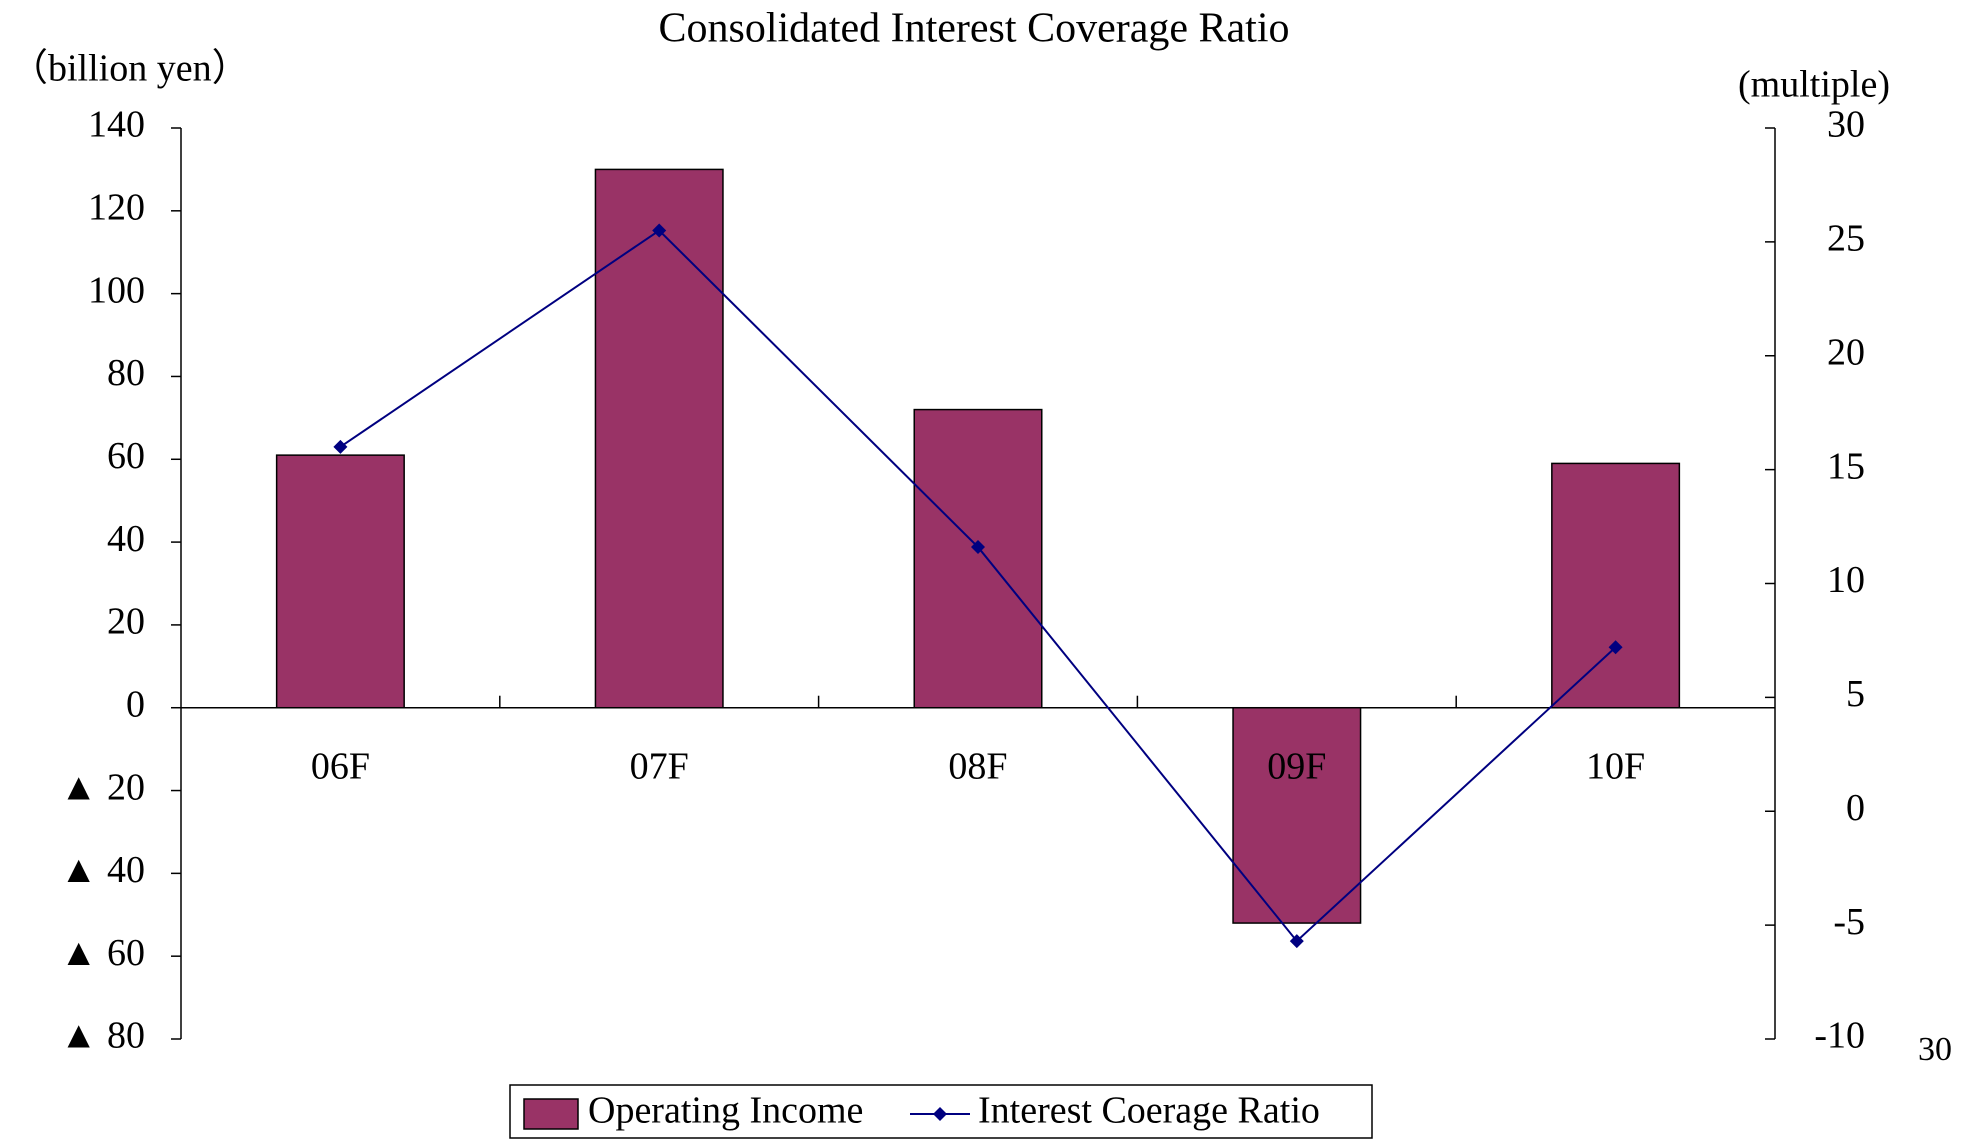  I want to click on x-tick-label: 08F, so click(977, 766).